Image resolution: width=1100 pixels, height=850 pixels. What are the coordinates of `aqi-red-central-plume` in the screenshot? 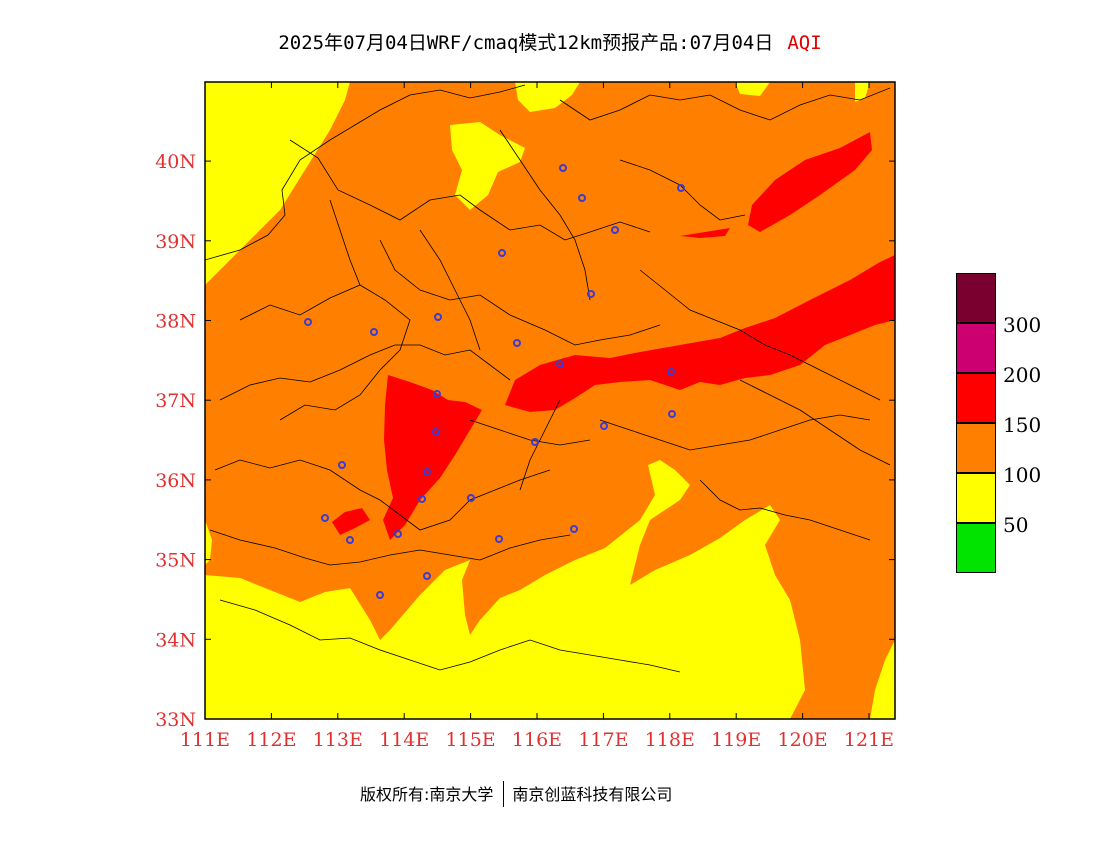 It's located at (432, 457).